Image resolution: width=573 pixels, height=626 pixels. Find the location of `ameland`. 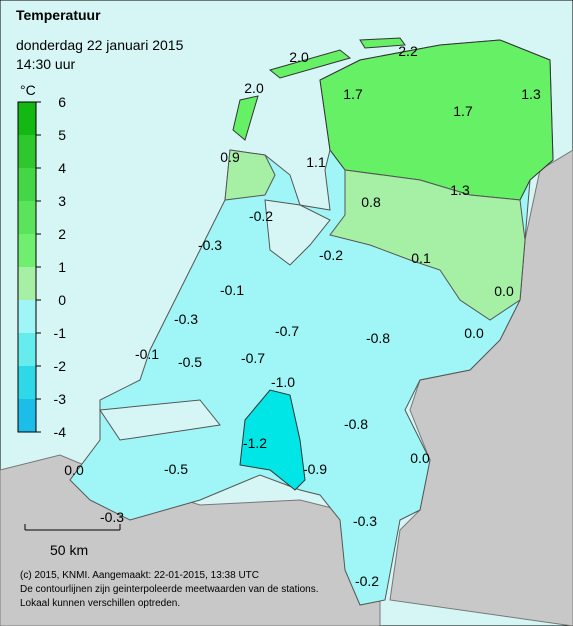

ameland is located at coordinates (382, 43).